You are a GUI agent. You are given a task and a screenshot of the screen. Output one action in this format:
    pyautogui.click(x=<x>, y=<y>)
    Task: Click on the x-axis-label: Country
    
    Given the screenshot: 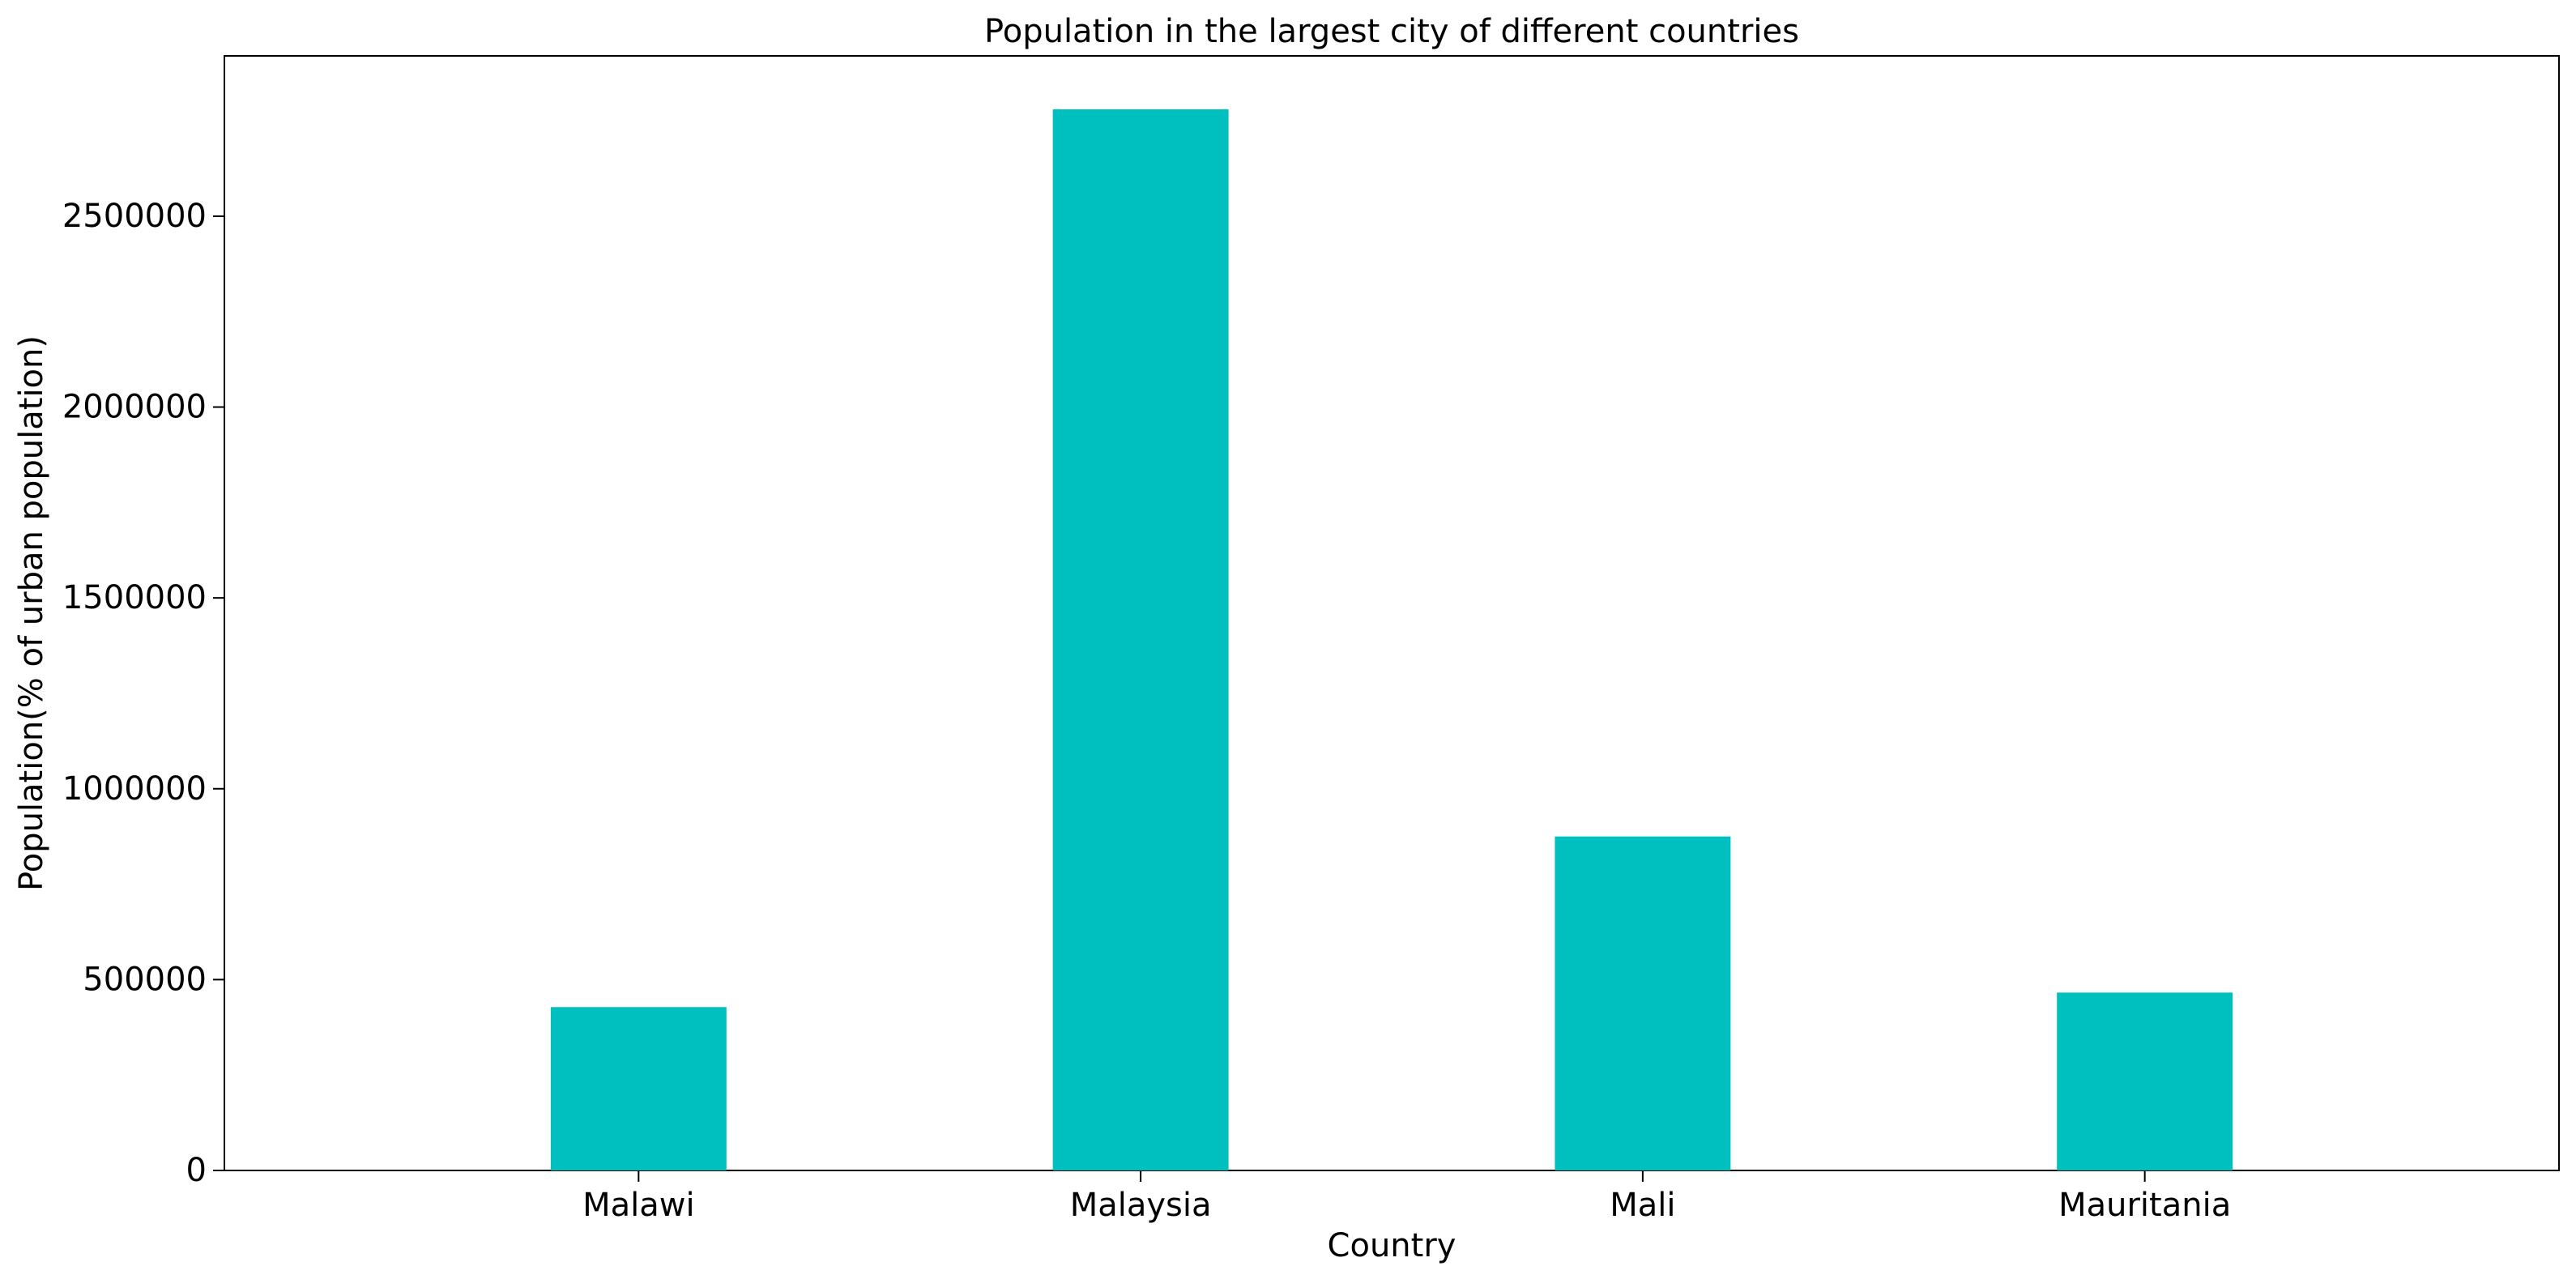 What is the action you would take?
    pyautogui.click(x=1392, y=1245)
    